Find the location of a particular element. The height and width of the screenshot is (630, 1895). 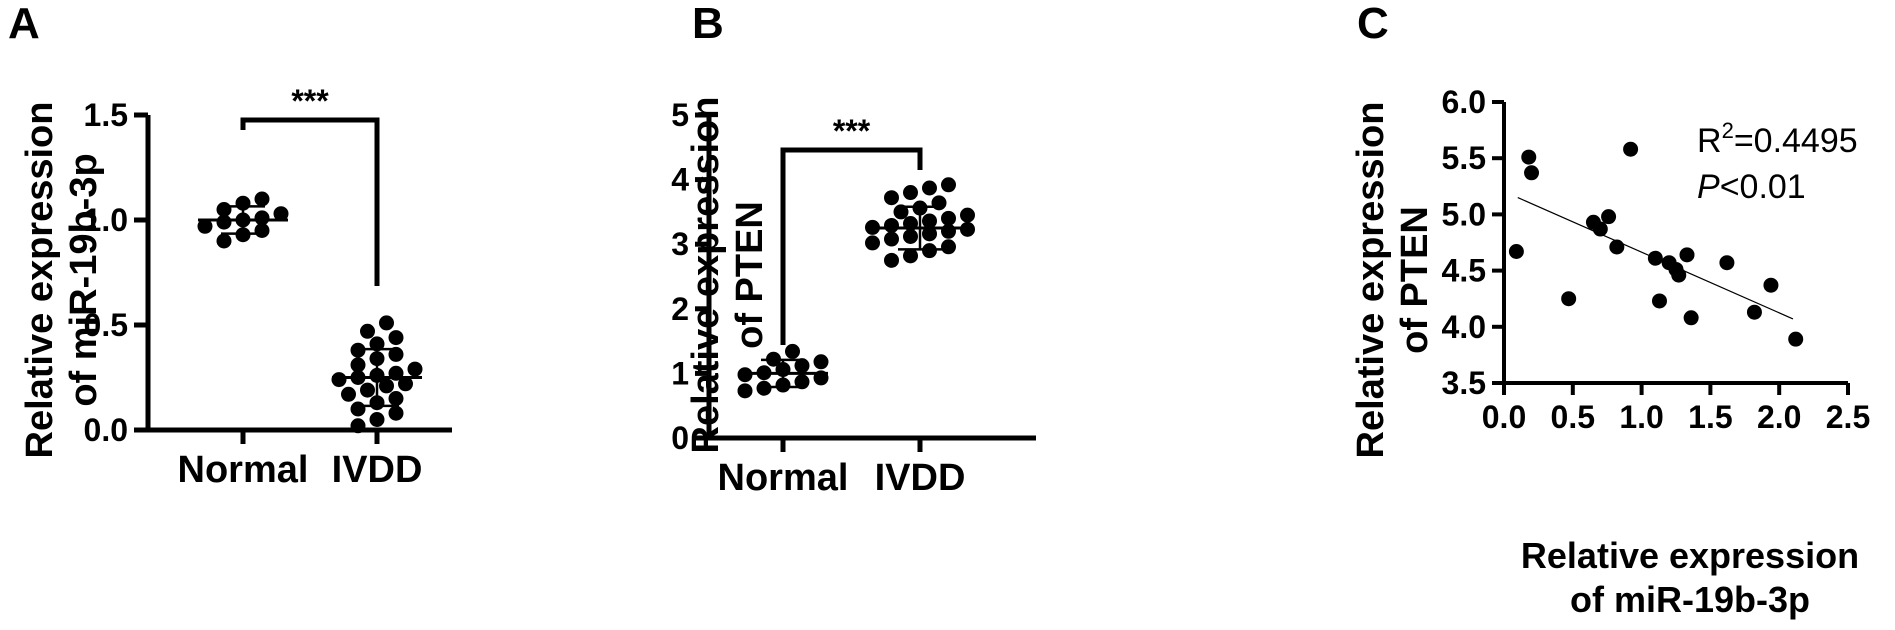

panel-a-ytick-label: 0.5 is located at coordinates (106, 325).